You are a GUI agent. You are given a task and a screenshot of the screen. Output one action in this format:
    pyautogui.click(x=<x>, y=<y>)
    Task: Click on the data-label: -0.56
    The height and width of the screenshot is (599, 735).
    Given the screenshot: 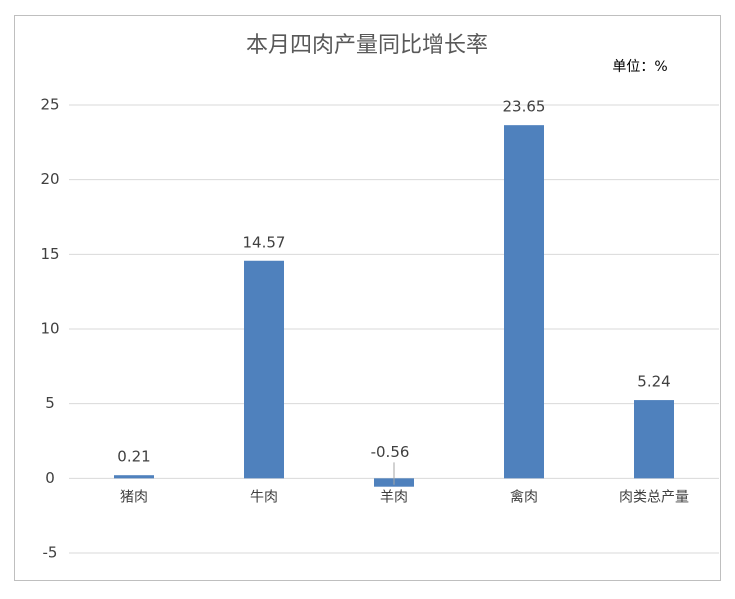 What is the action you would take?
    pyautogui.click(x=390, y=452)
    